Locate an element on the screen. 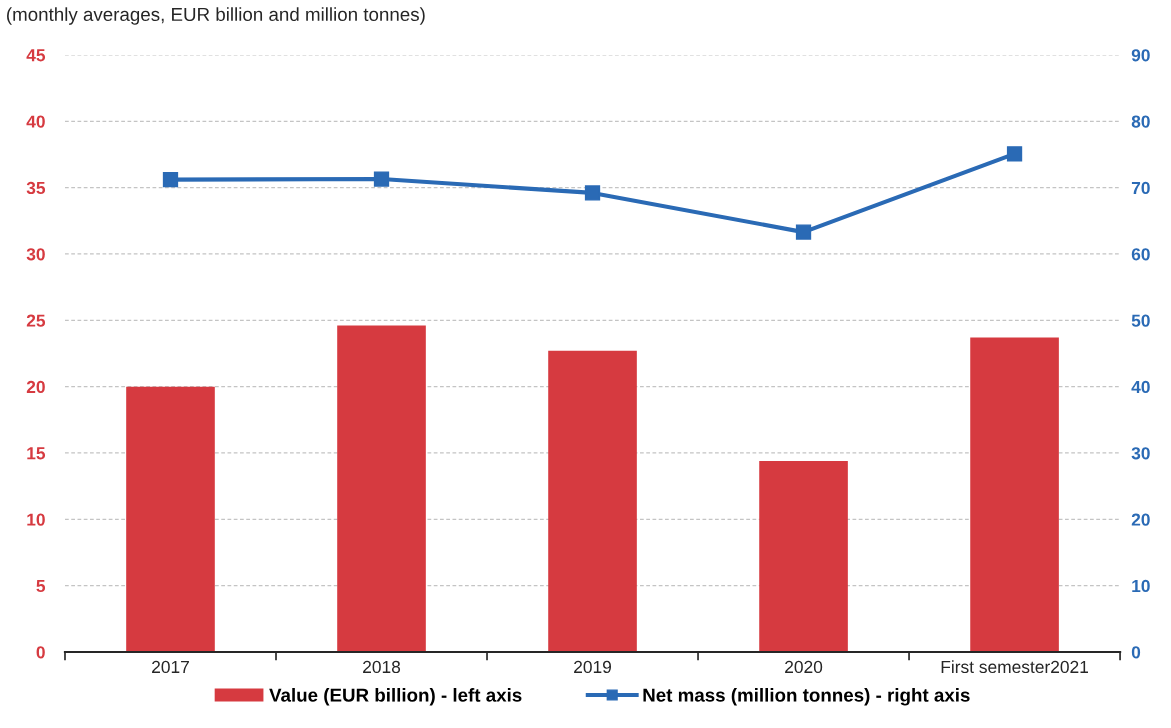  x-tick-label: First semester2021 is located at coordinates (1015, 667).